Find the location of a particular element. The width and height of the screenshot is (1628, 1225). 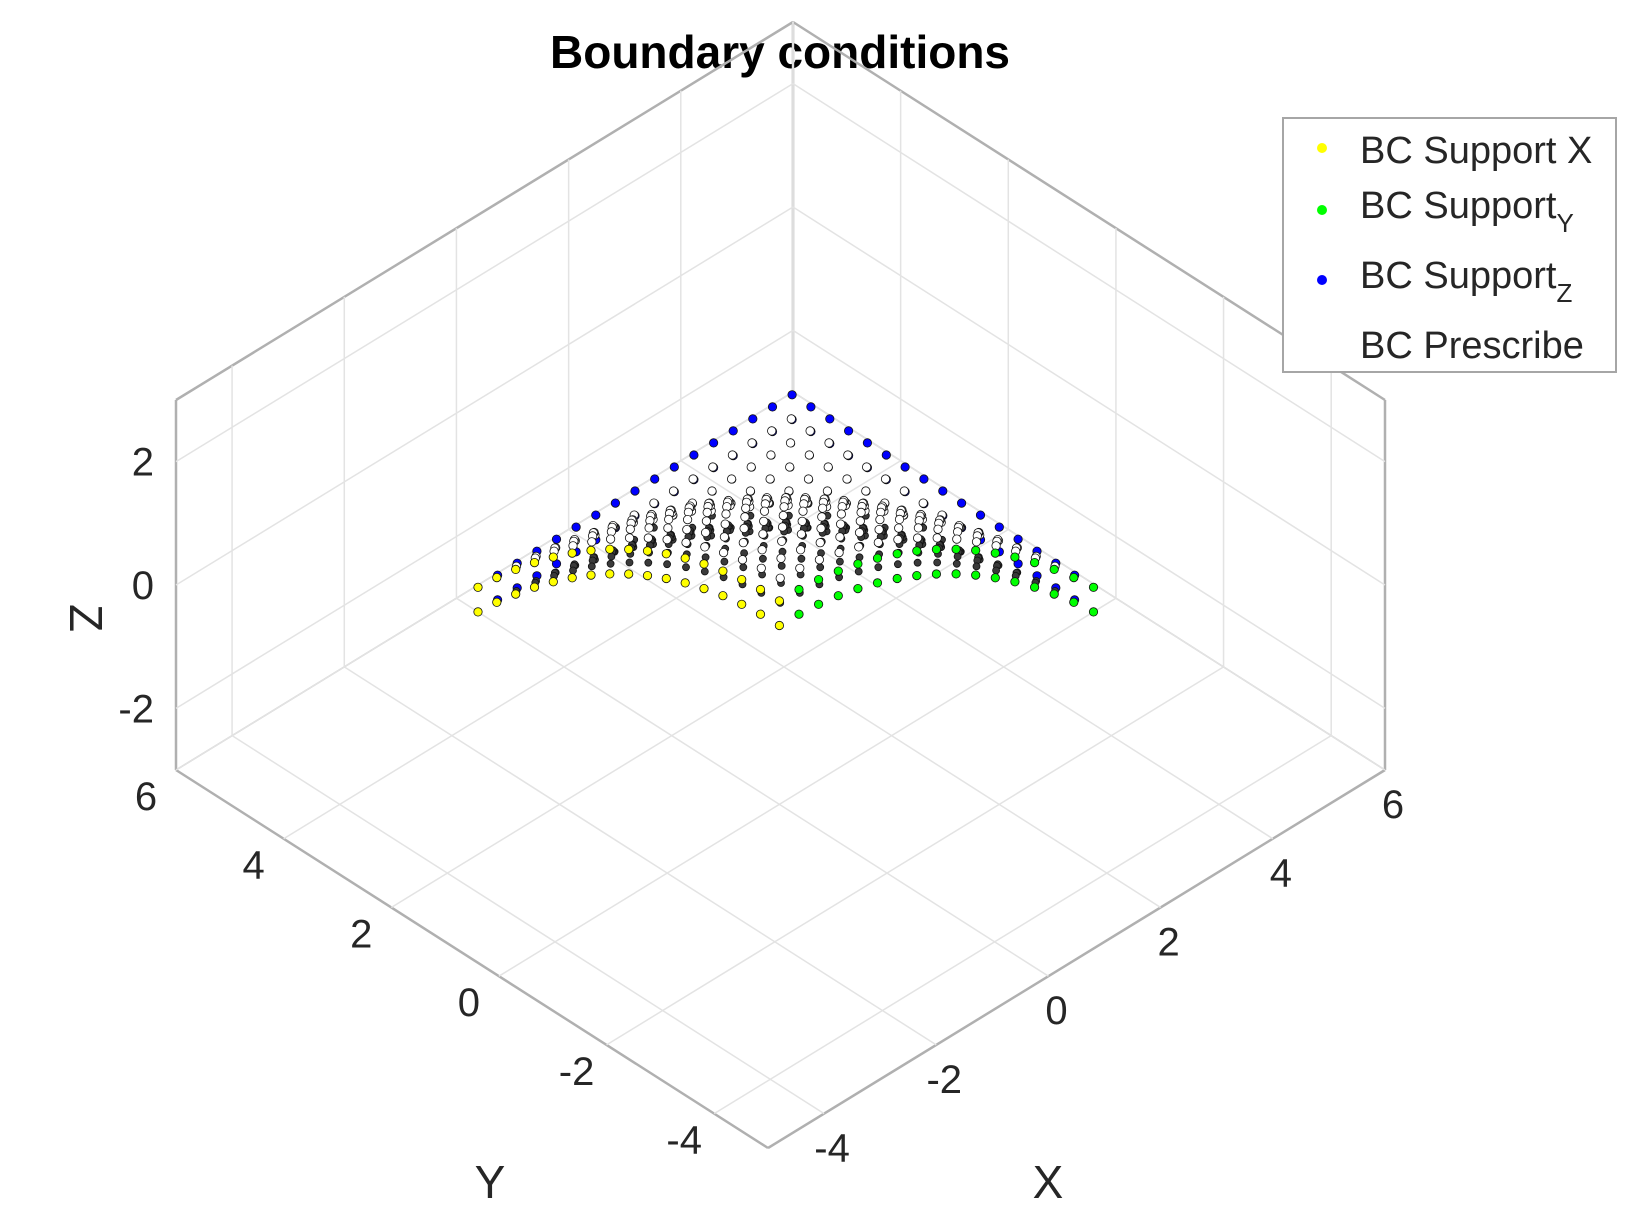

chart-title: Boundary conditions is located at coordinates (780, 52).